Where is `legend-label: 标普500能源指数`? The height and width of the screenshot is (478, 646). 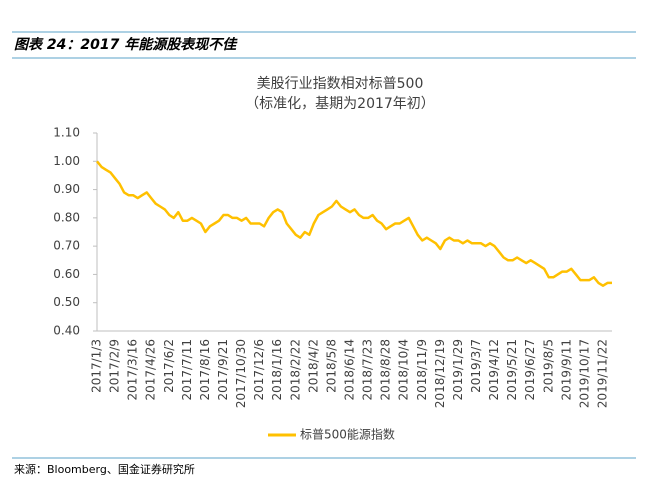
legend-label: 标普500能源指数 is located at coordinates (347, 434).